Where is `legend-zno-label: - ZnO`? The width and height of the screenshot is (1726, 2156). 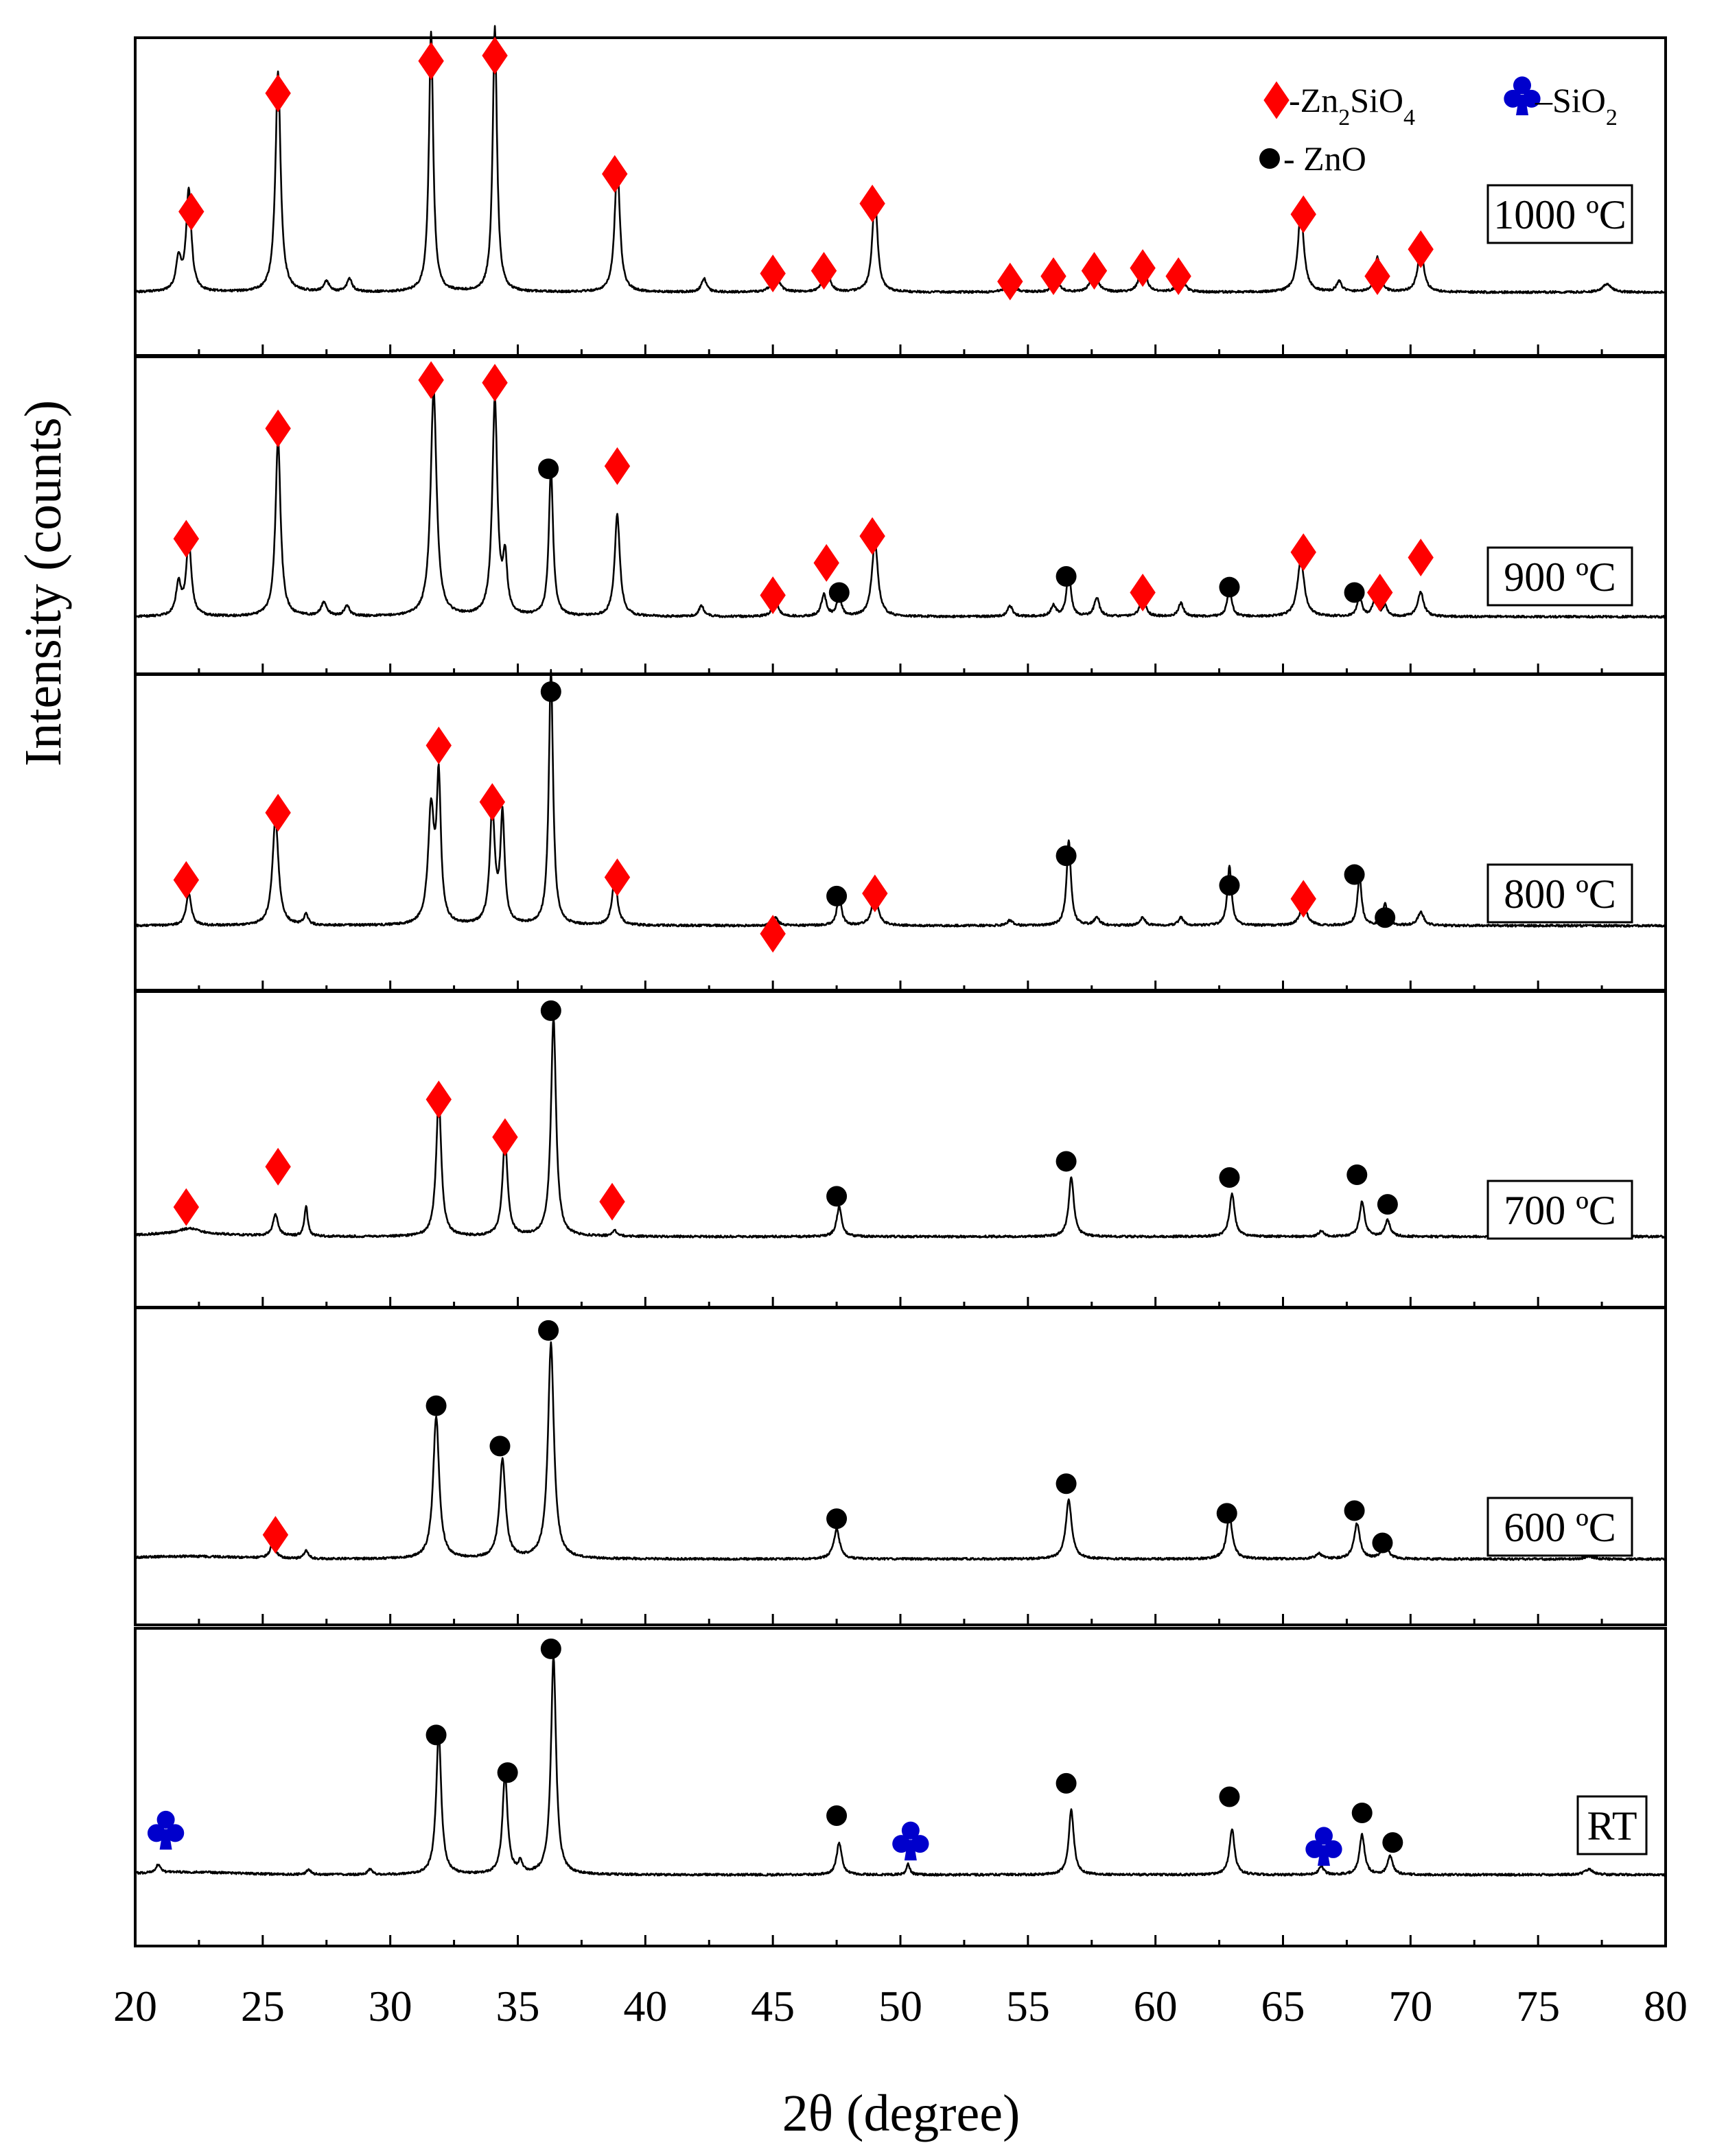 legend-zno-label: - ZnO is located at coordinates (1324, 158).